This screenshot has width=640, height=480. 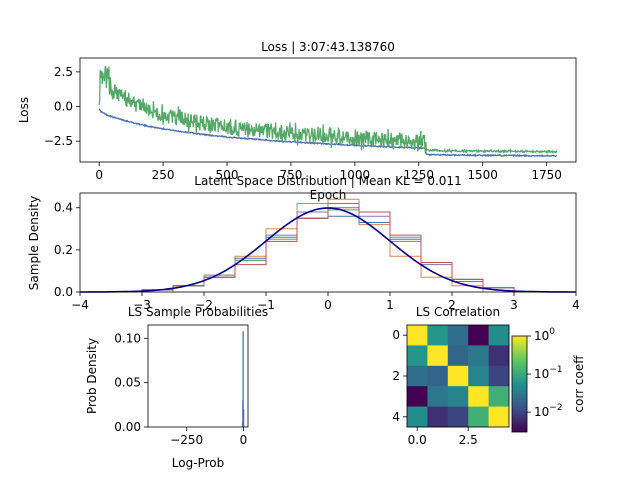 What do you see at coordinates (227, 175) in the screenshot?
I see `loss-xtick-label: 500` at bounding box center [227, 175].